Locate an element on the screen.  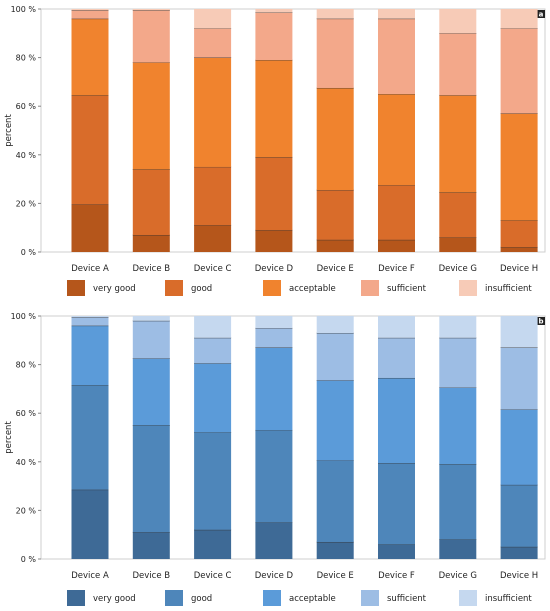
panel-label: b is located at coordinates (540, 322).